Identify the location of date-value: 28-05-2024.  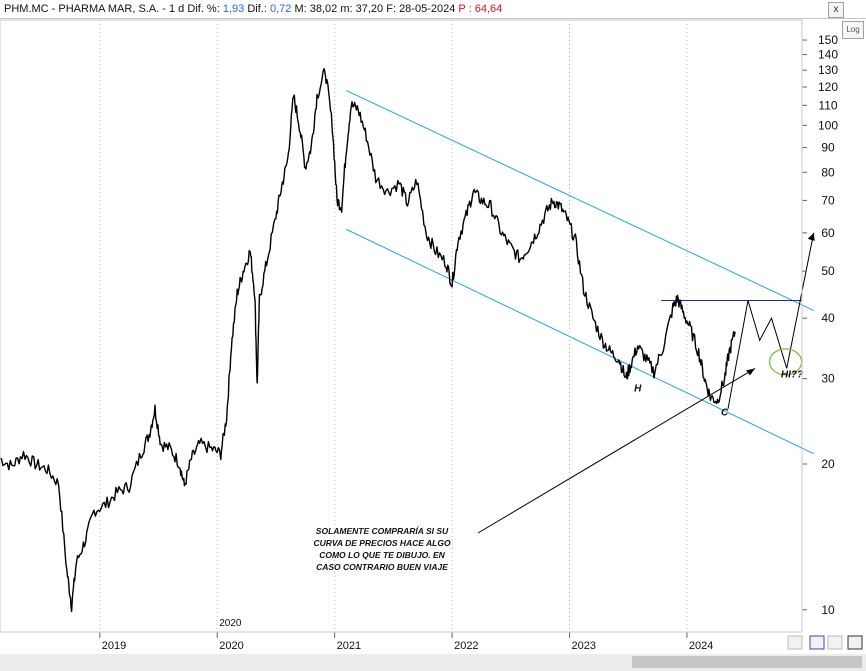
(427, 9).